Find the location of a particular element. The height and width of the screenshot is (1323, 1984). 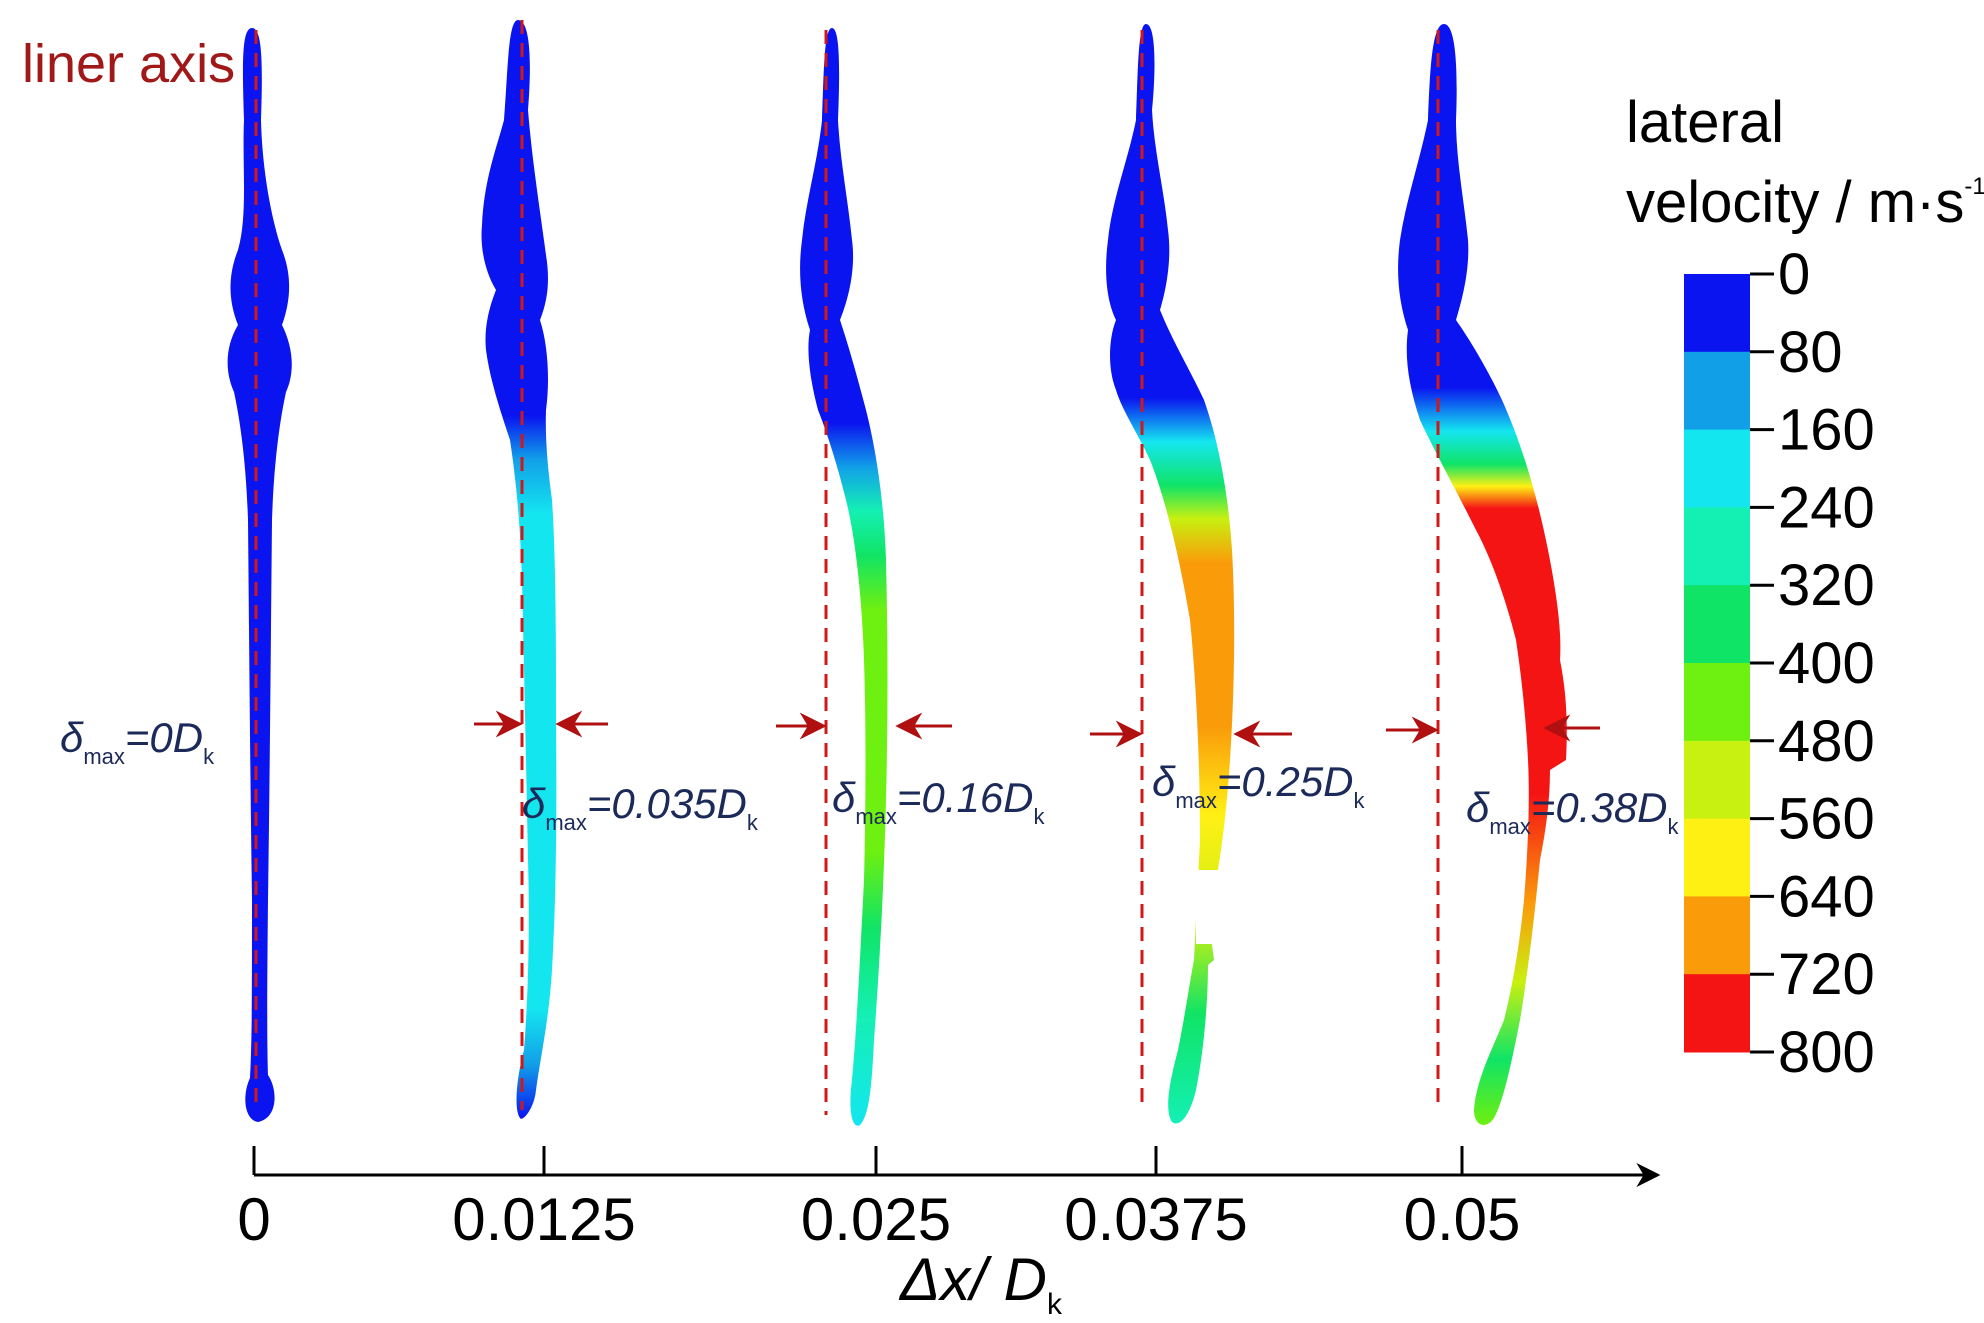

jet-4-shape is located at coordinates (1482, 574).